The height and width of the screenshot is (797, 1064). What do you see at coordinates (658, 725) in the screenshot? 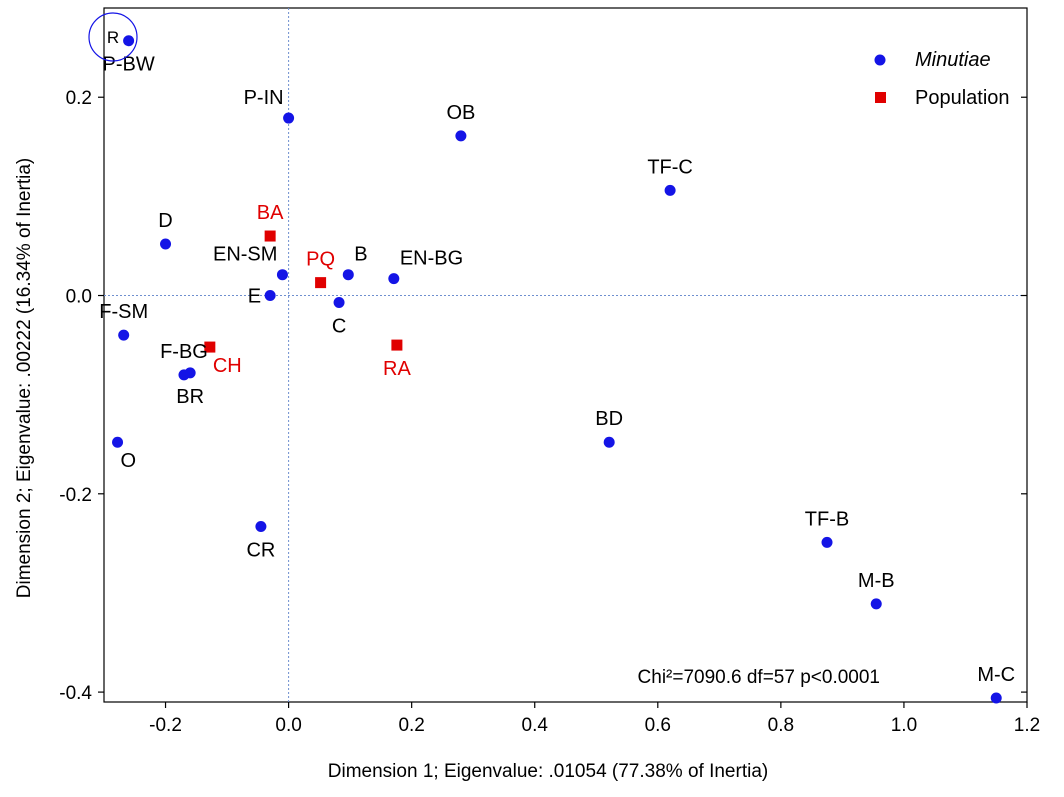
I see `x-tick-label: 0.6` at bounding box center [658, 725].